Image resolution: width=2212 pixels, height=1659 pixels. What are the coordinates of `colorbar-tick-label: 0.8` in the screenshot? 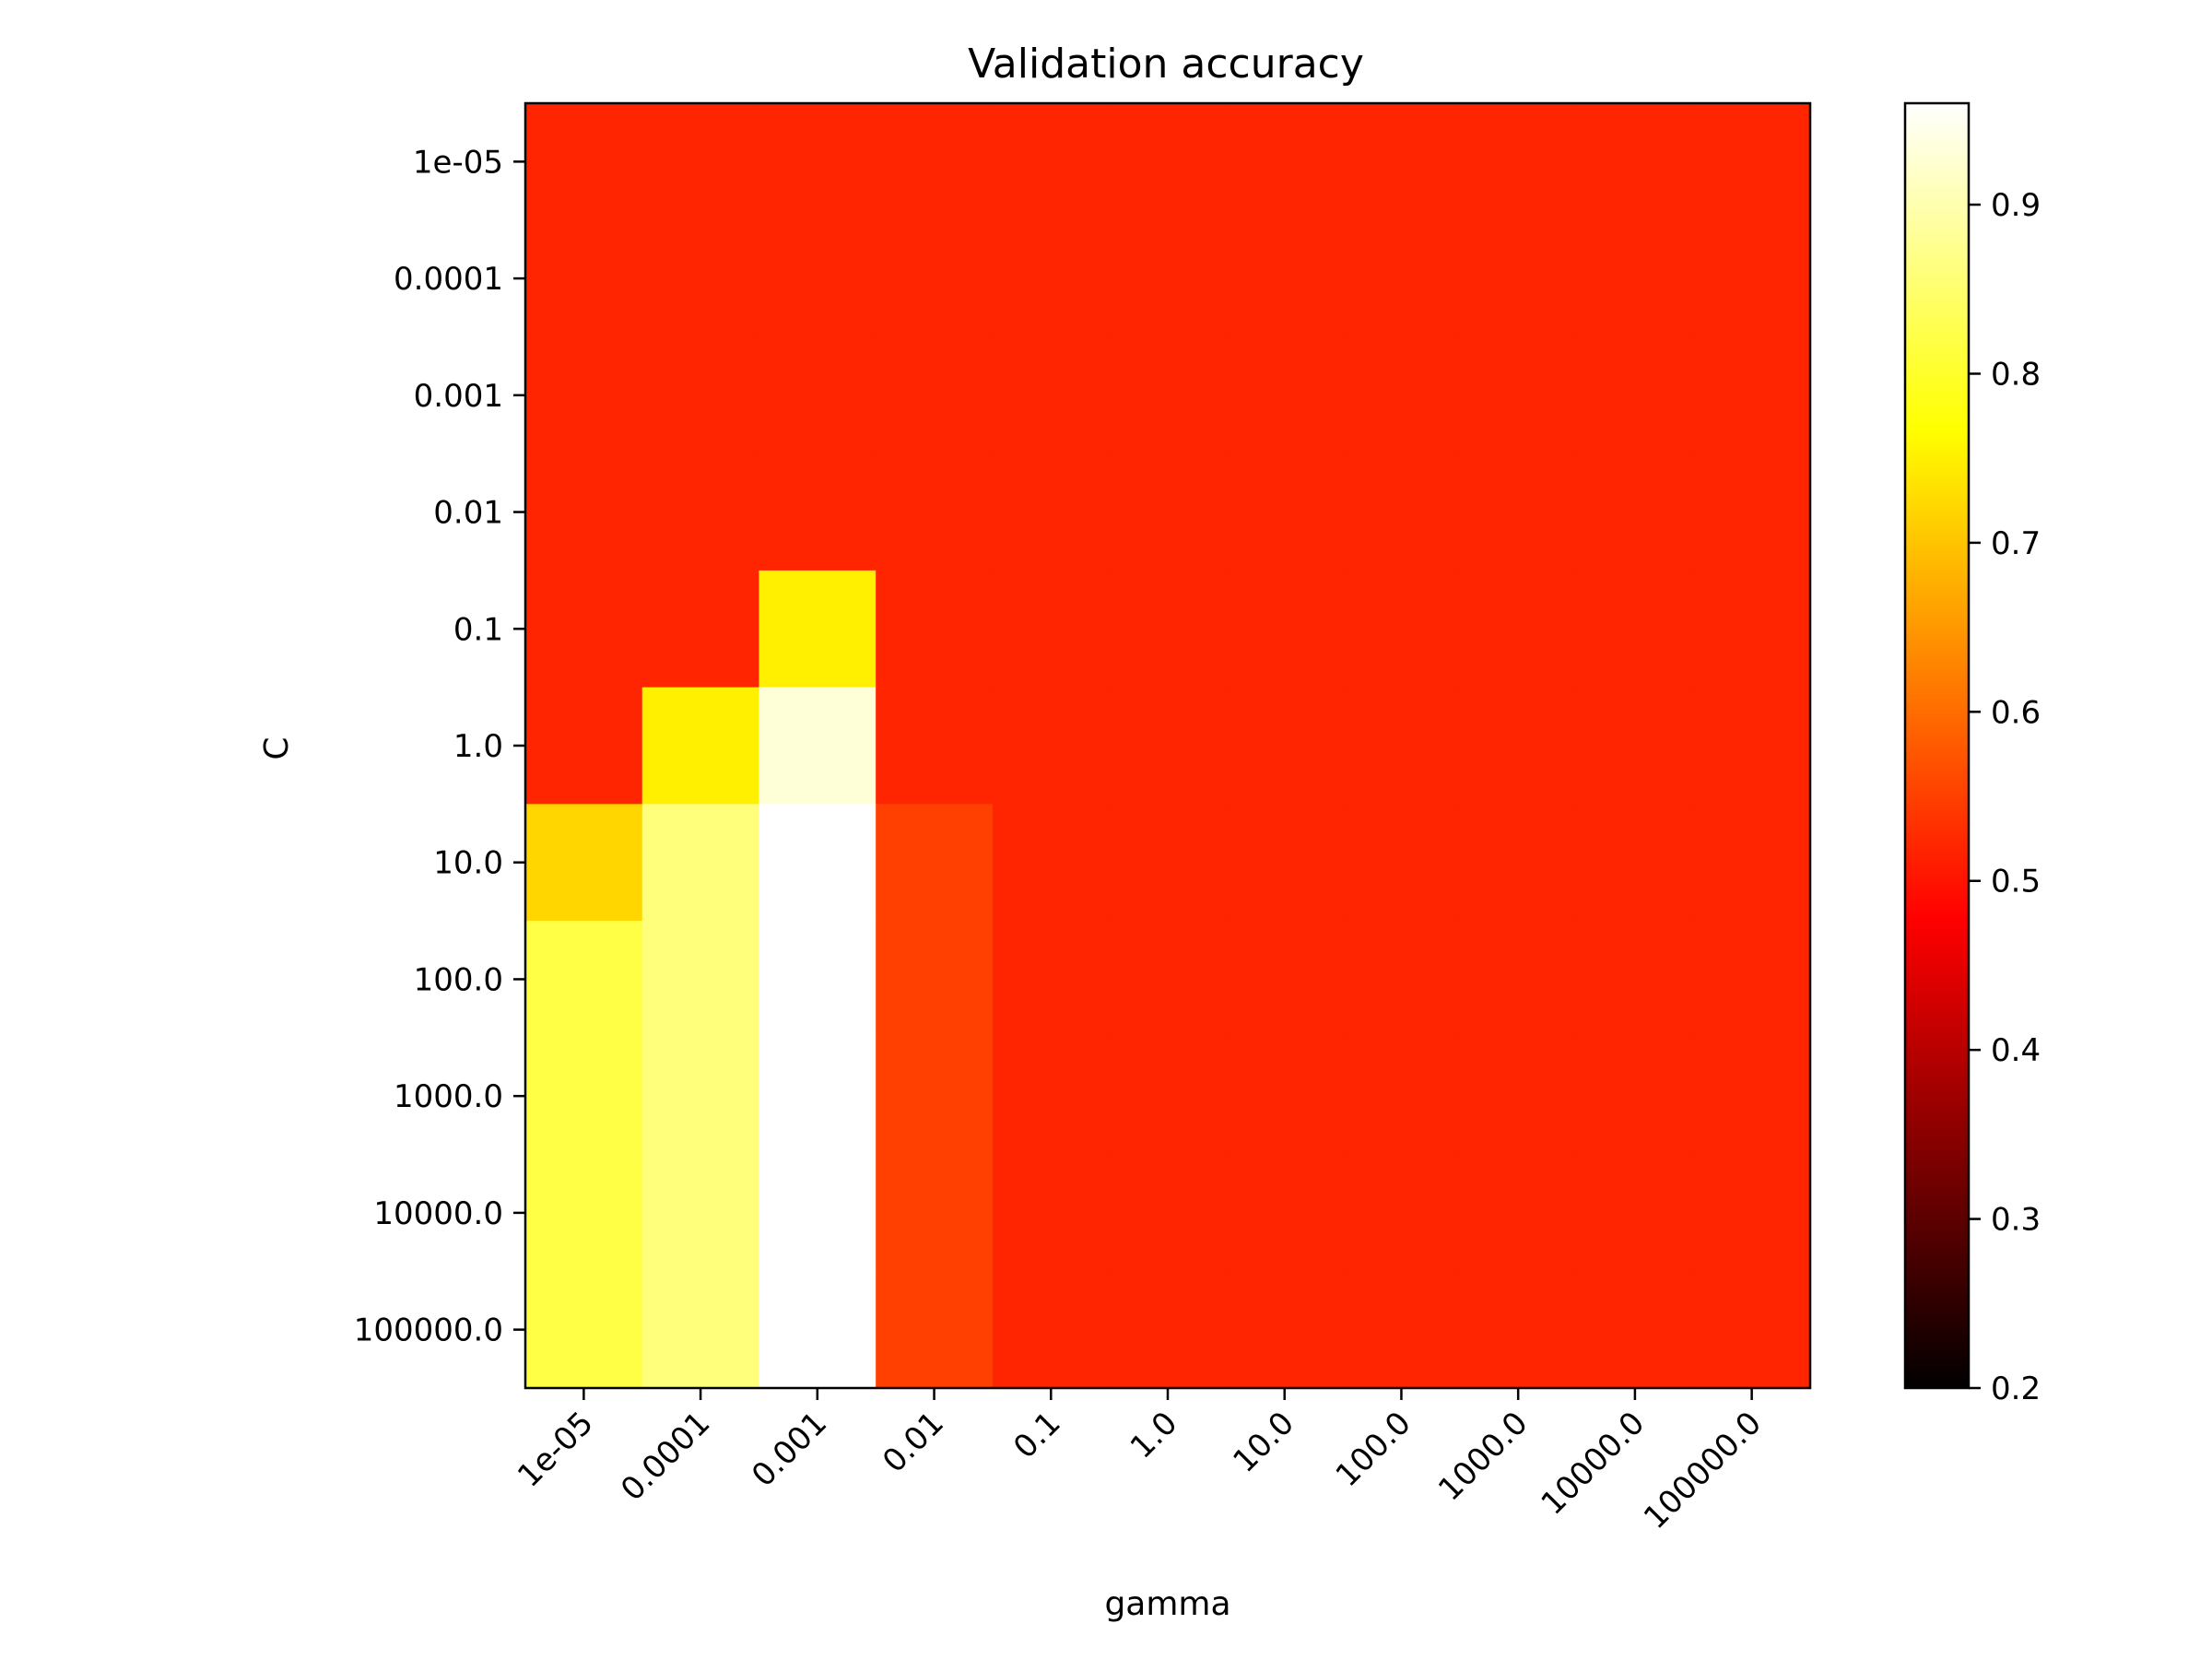 It's located at (2016, 374).